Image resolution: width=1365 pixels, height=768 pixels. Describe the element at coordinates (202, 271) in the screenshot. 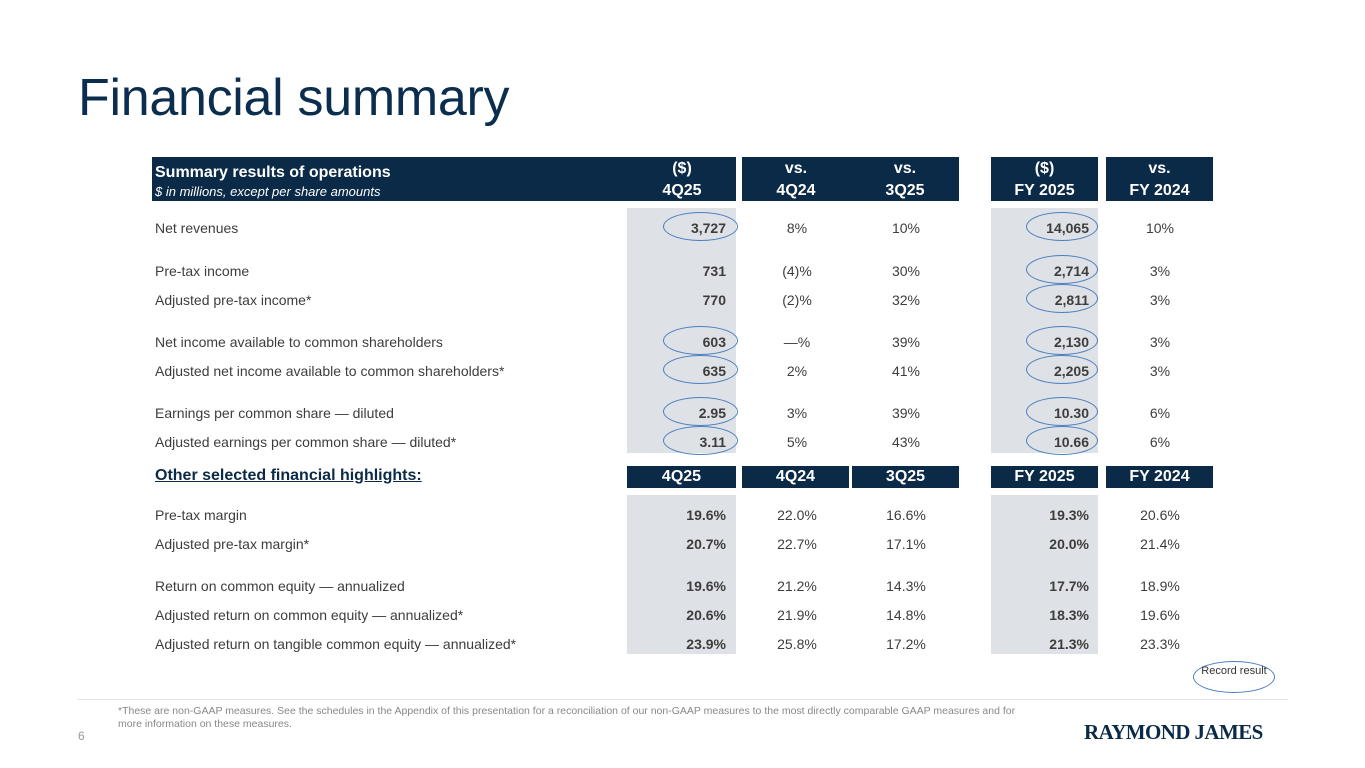

I see `row-label: Pre-tax income` at that location.